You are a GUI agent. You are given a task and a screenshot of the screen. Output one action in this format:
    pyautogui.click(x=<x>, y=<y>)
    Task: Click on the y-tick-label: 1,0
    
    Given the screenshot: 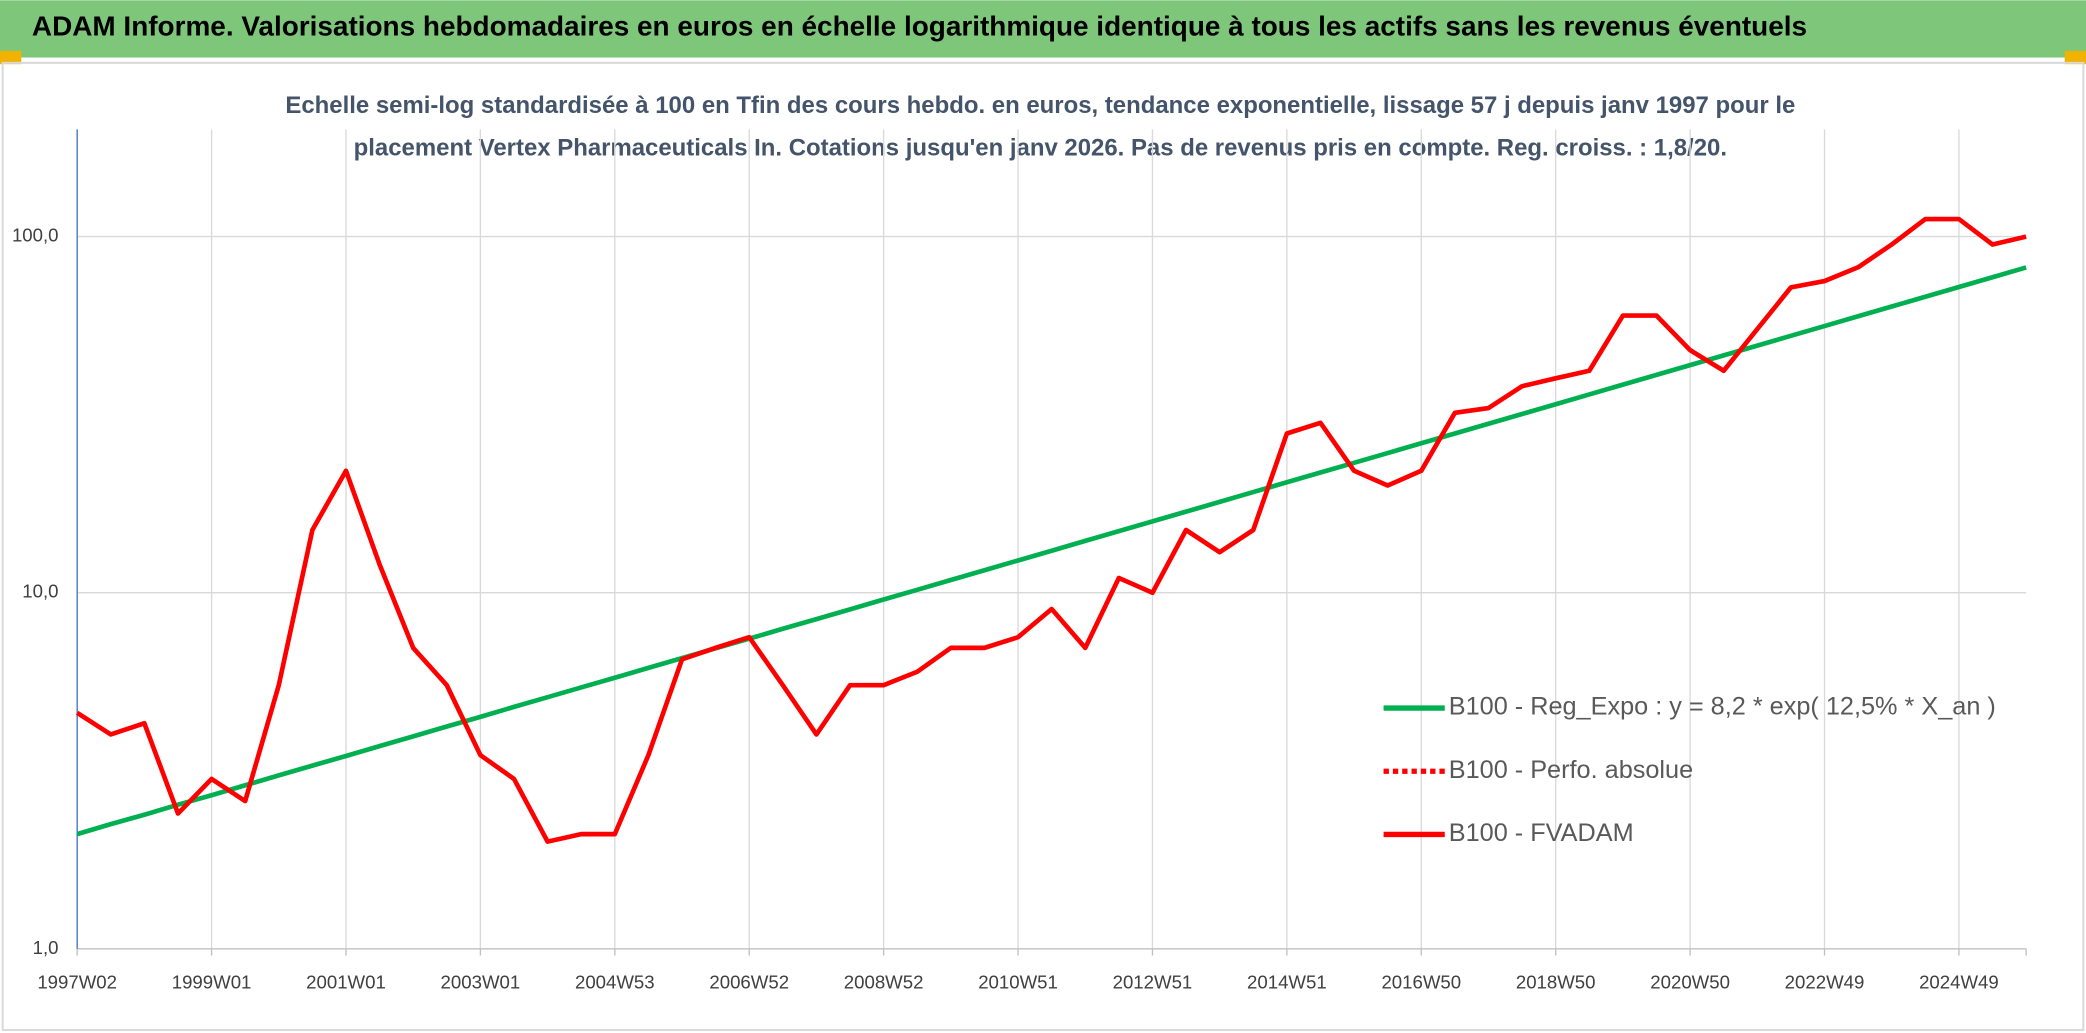 What is the action you would take?
    pyautogui.click(x=46, y=947)
    